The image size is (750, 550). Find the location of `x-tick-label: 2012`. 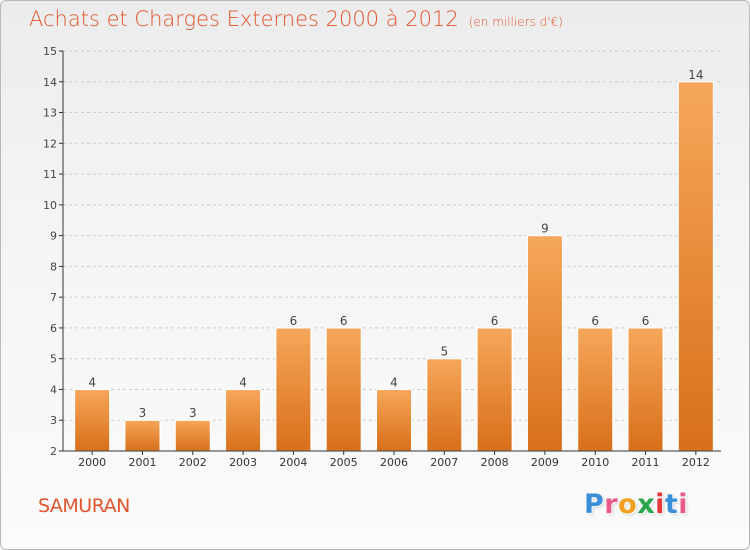

x-tick-label: 2012 is located at coordinates (696, 462).